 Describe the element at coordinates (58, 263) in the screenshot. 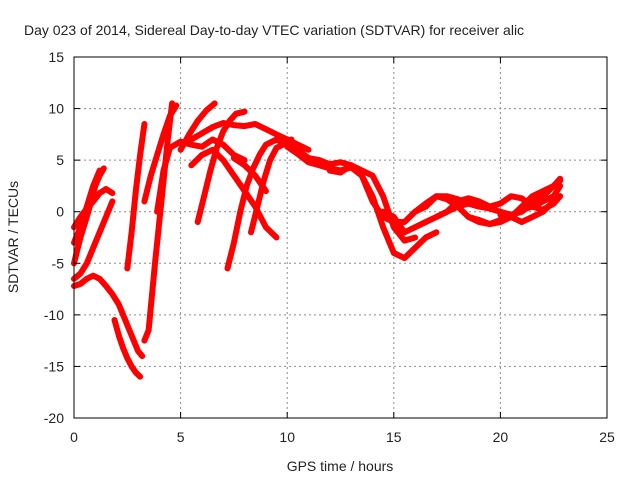

I see `y-tick-label: -5` at that location.